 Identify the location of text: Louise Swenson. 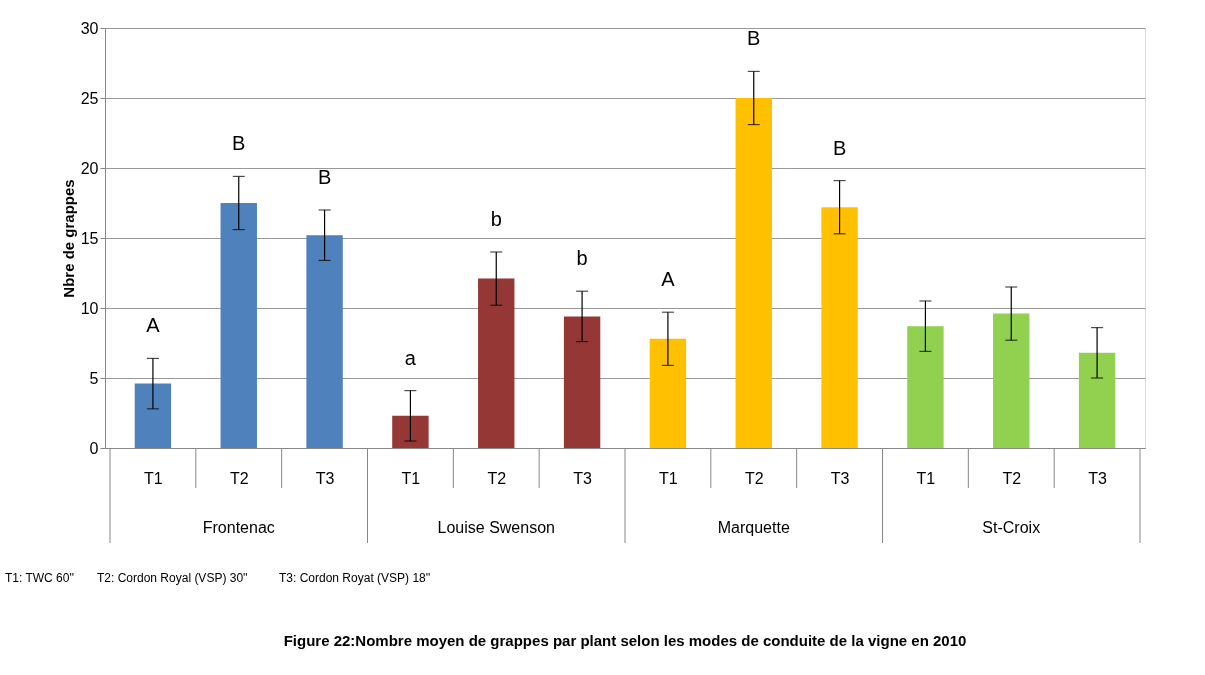
(496, 527).